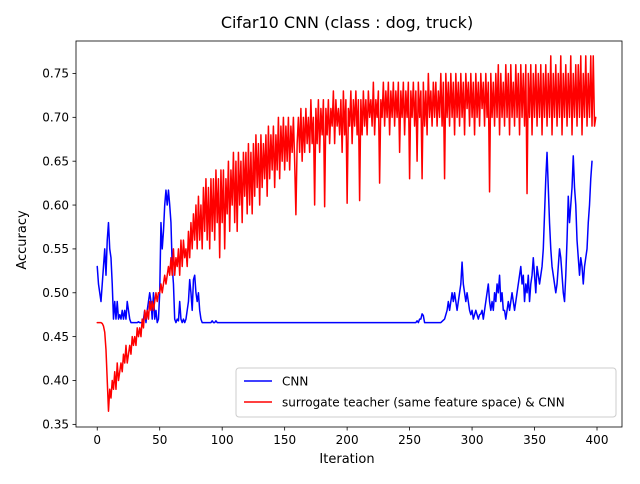 The width and height of the screenshot is (640, 484). Describe the element at coordinates (55, 425) in the screenshot. I see `y-tick-label: 0.35` at that location.